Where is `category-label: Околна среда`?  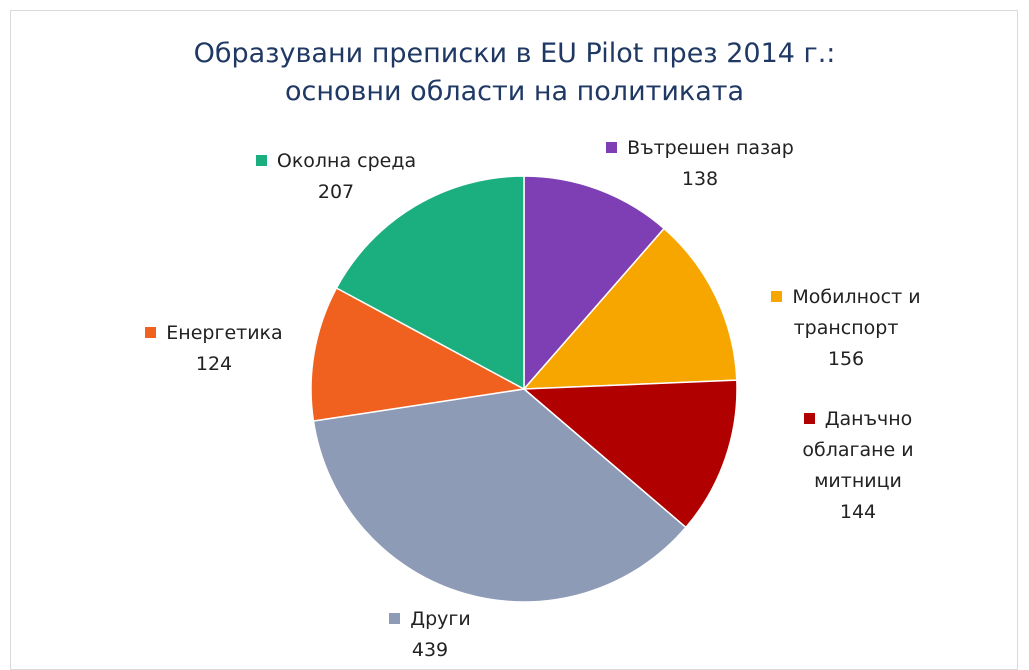
category-label: Околна среда is located at coordinates (336, 161).